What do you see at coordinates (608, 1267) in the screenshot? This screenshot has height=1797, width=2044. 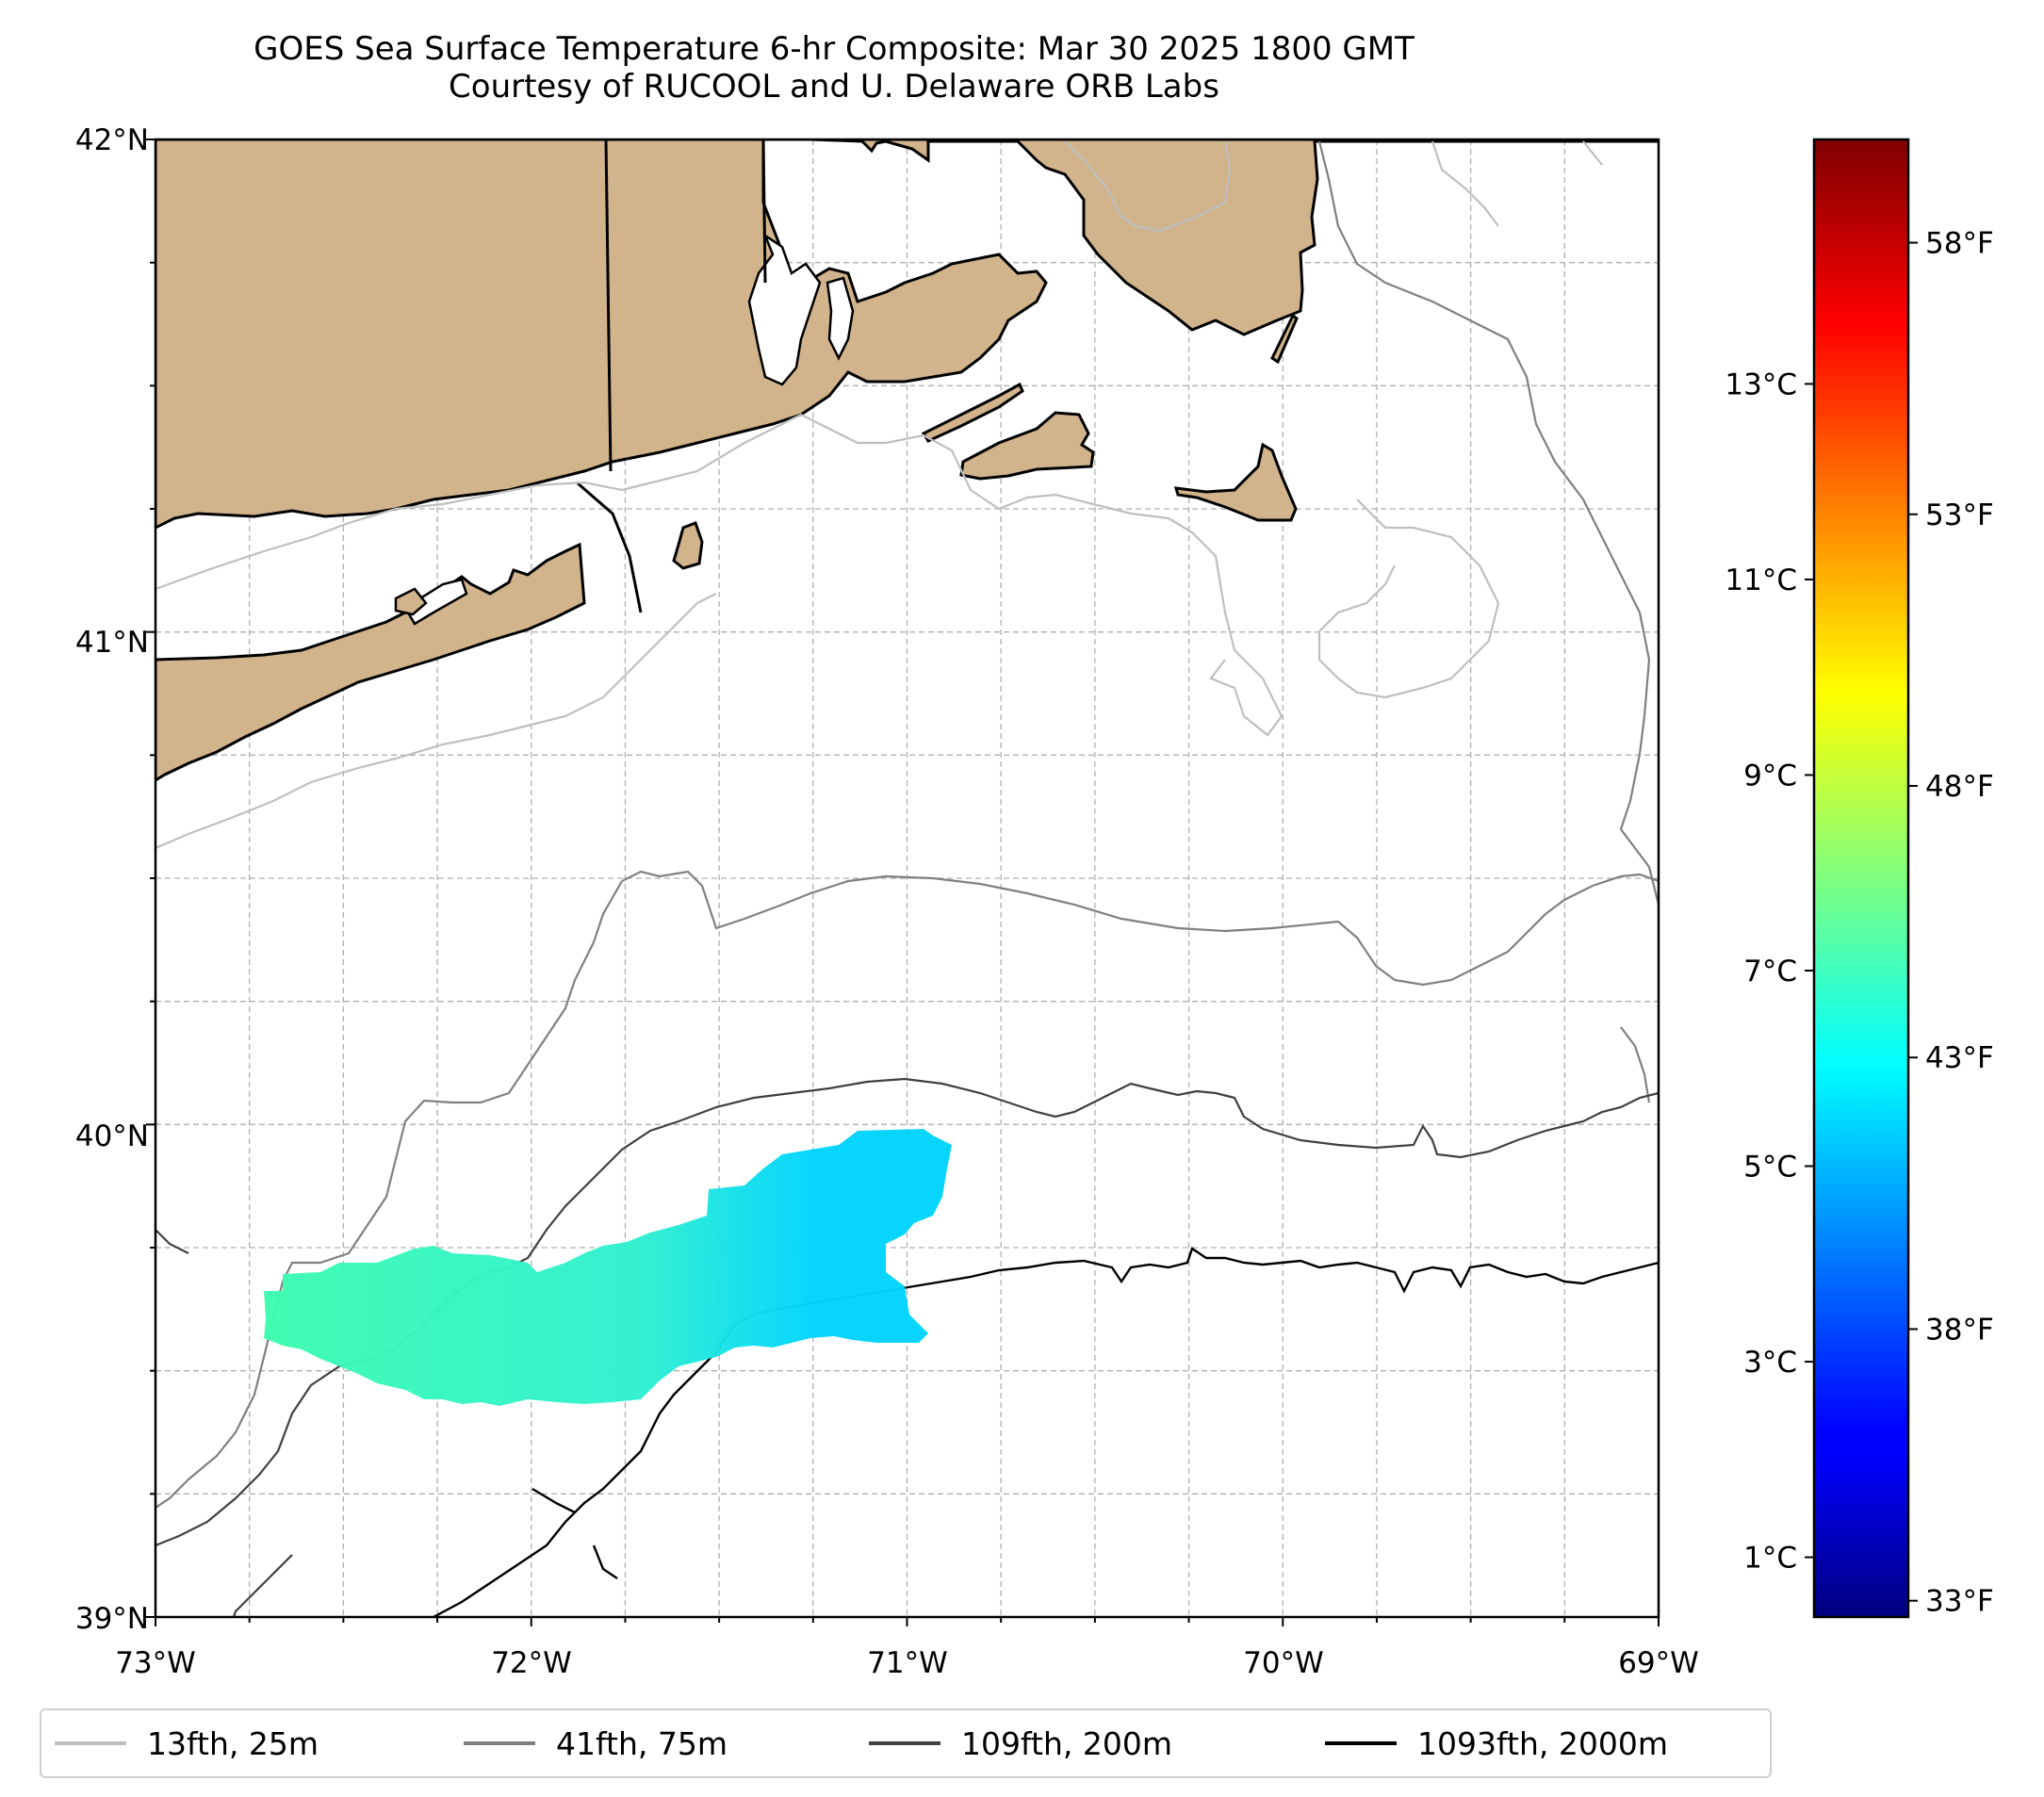 I see `sst-patch` at bounding box center [608, 1267].